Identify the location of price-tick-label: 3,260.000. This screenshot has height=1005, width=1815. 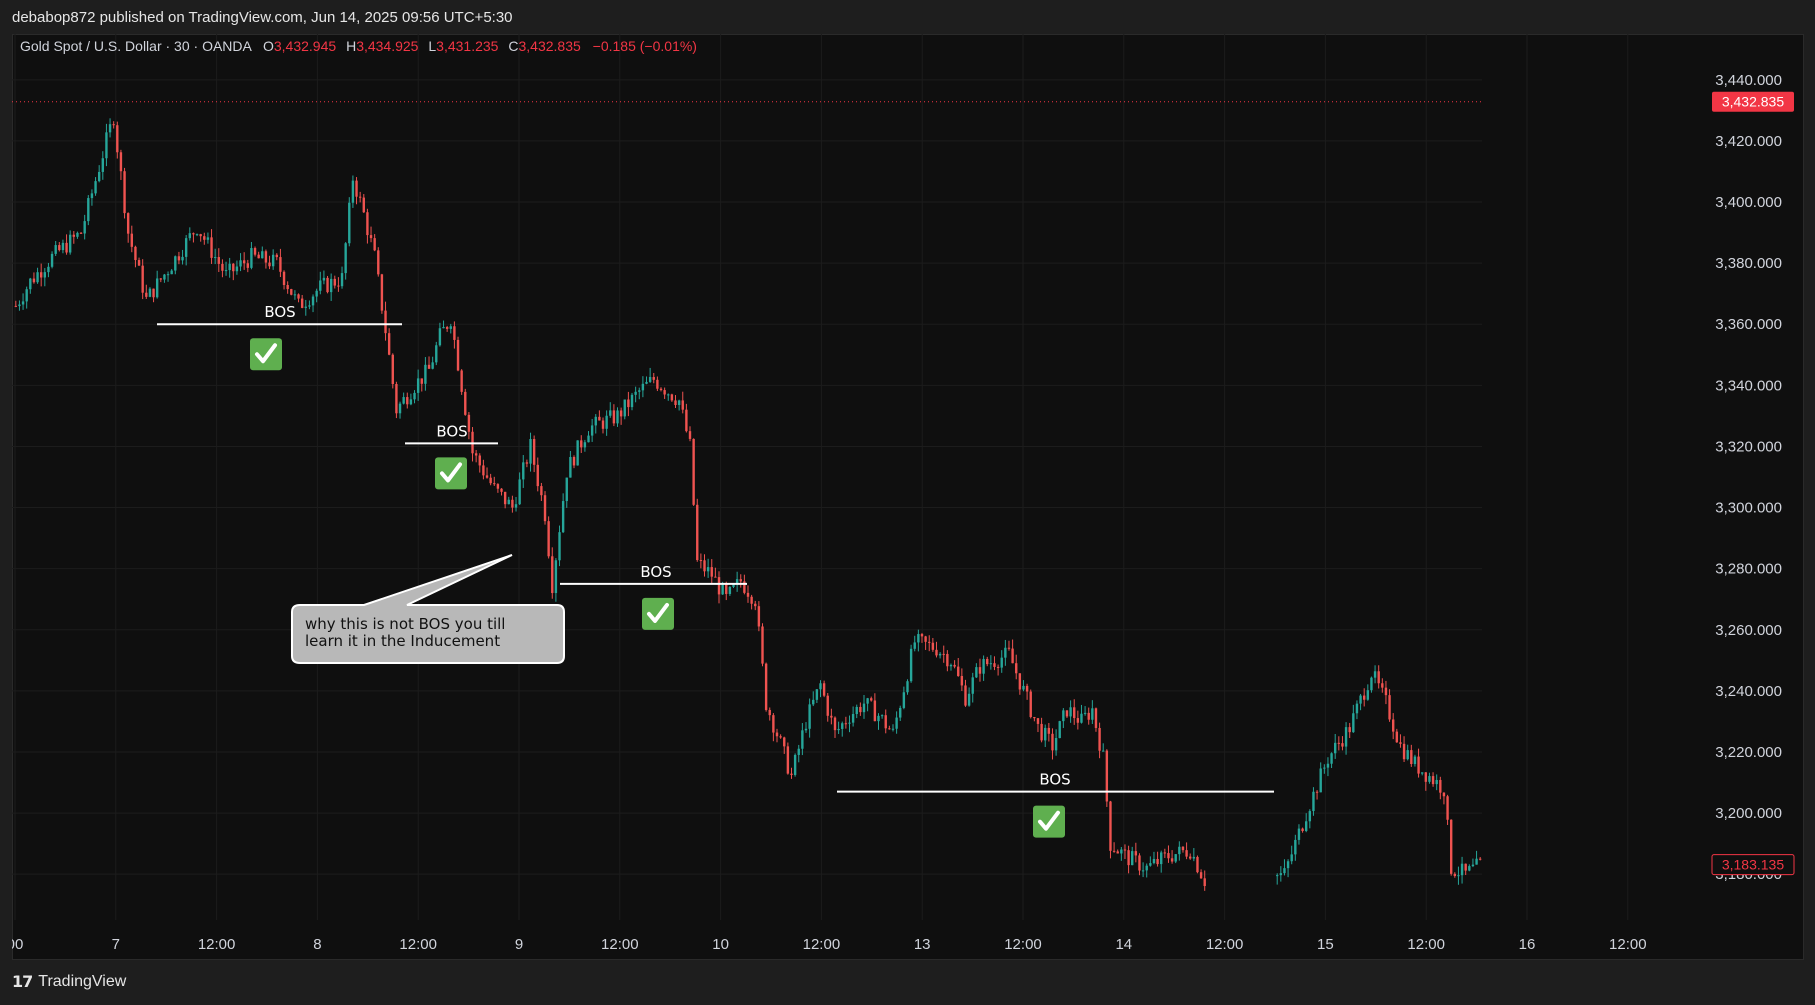
(1748, 630).